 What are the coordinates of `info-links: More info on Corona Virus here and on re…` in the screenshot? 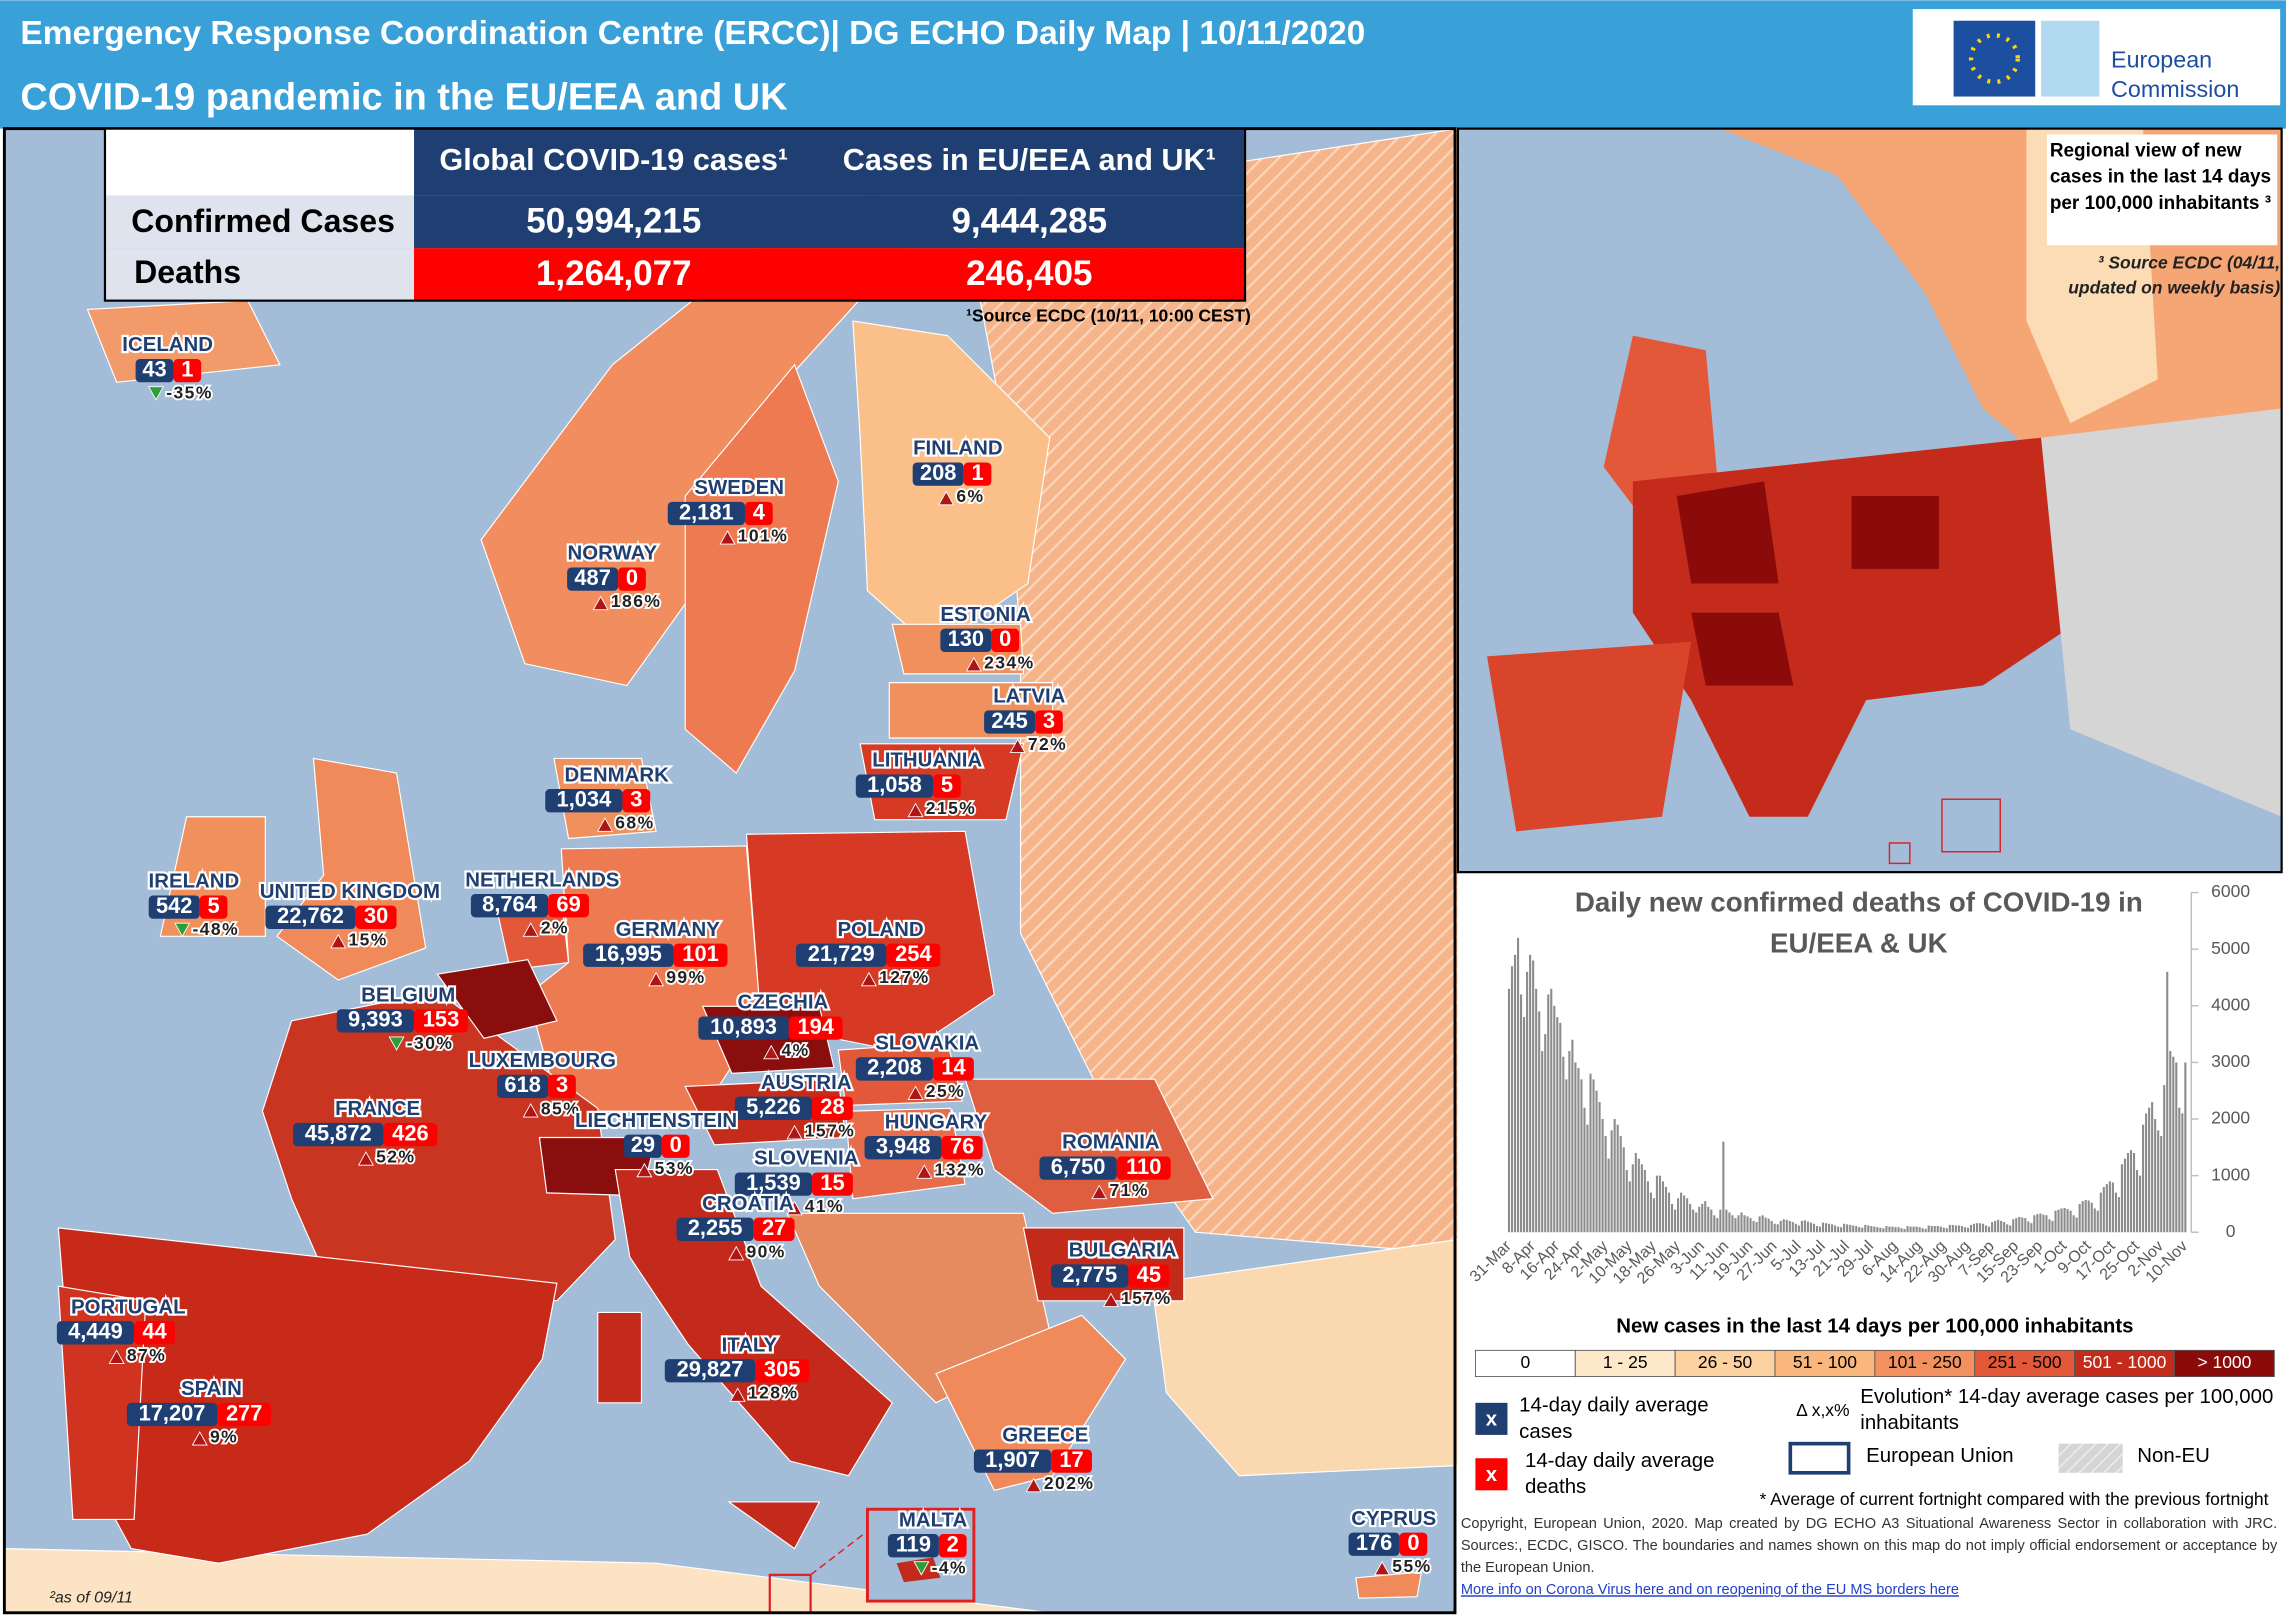 It's located at (1709, 1590).